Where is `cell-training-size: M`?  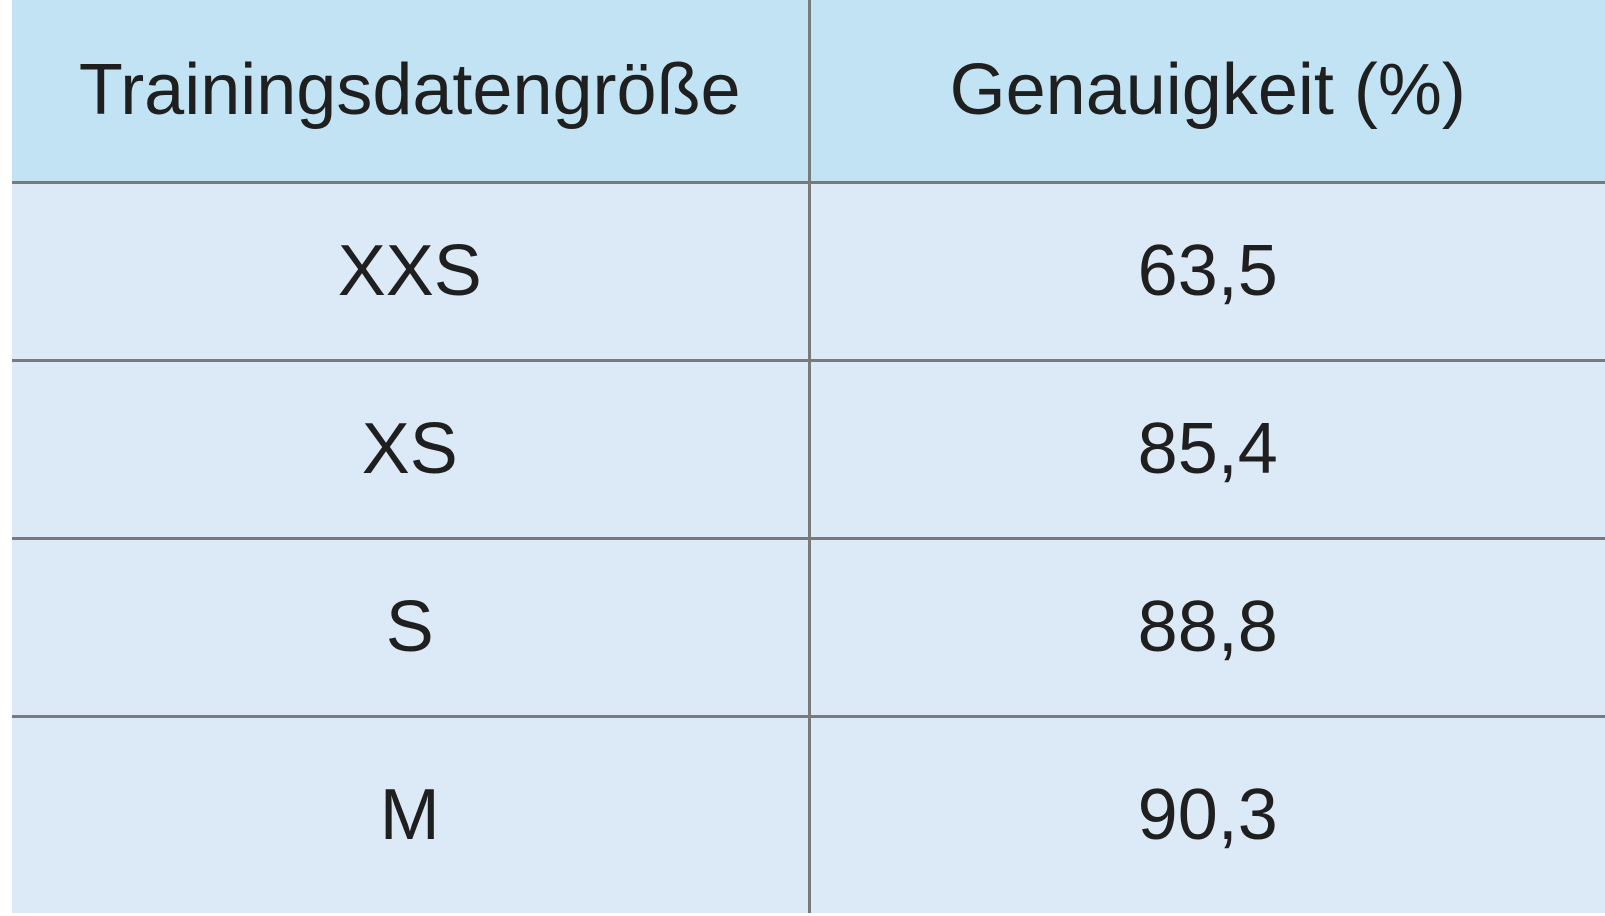
cell-training-size: M is located at coordinates (410, 814).